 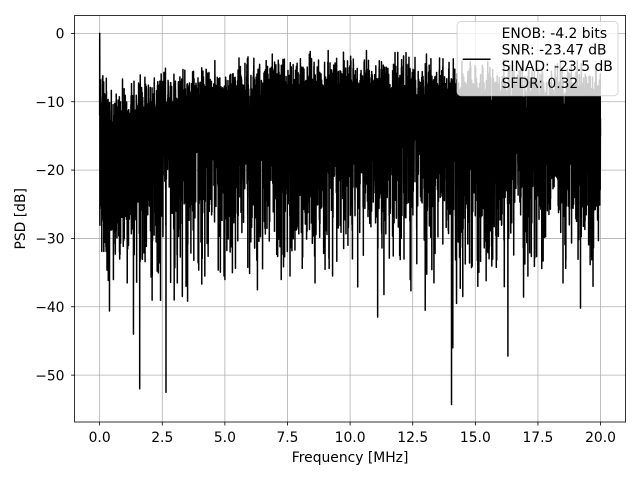 I want to click on x-tick-label: 2.5, so click(x=162, y=438).